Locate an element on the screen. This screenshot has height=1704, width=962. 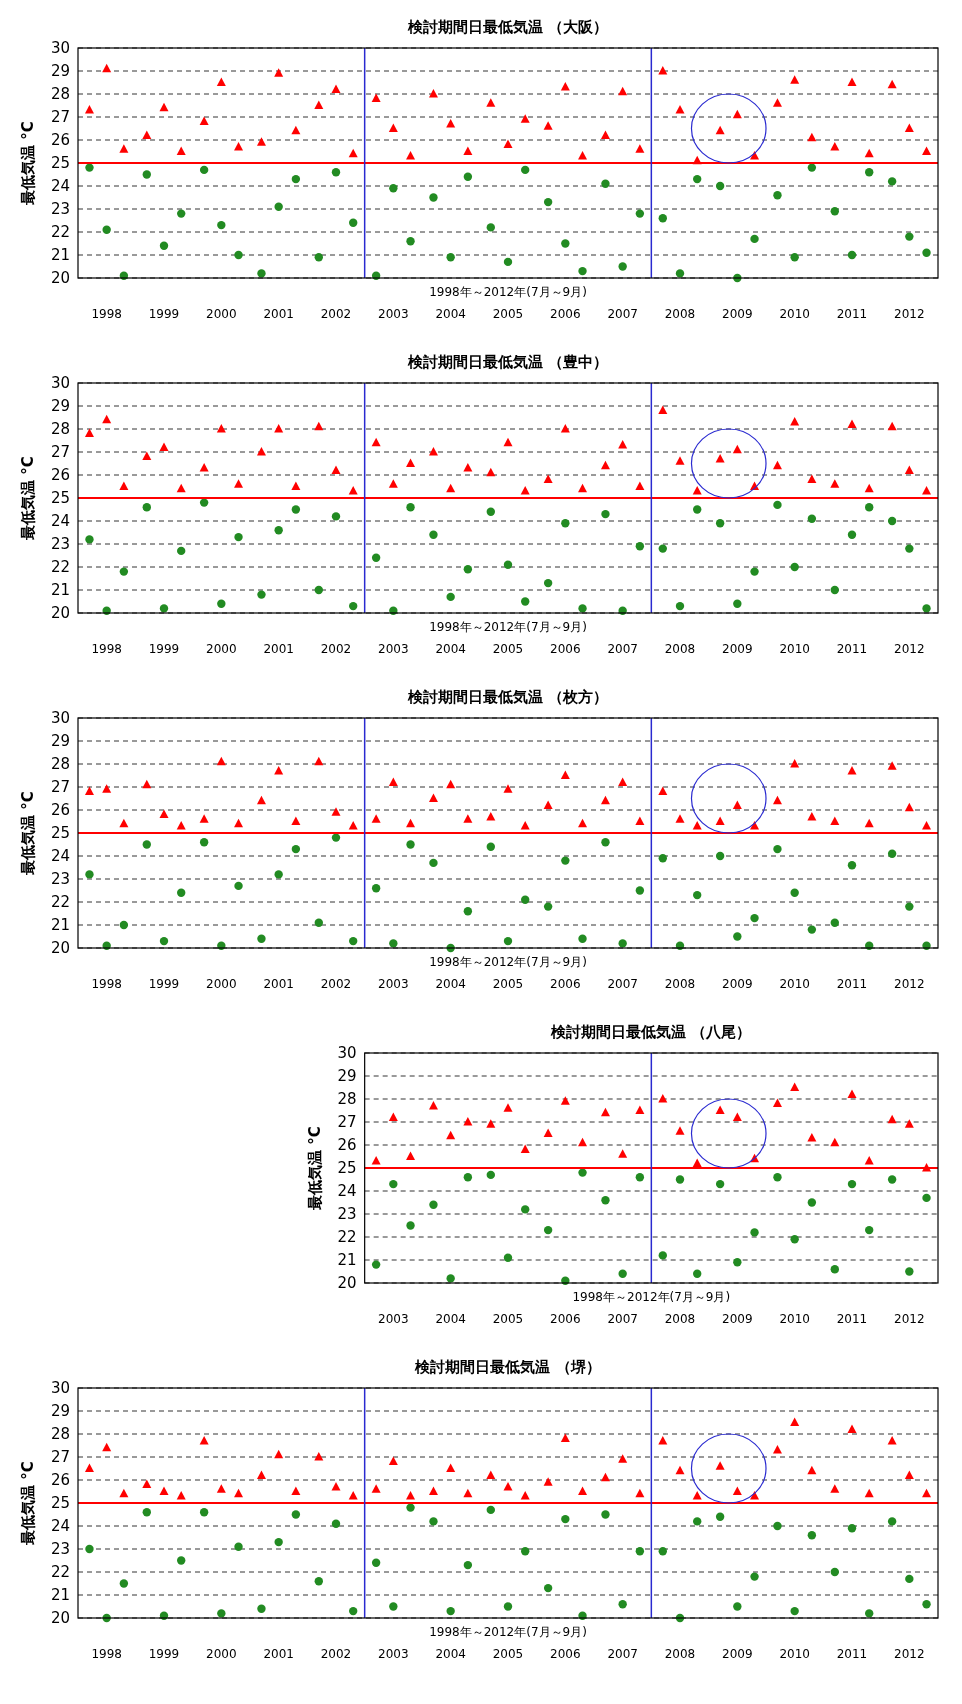
y-tick-label: 28 is located at coordinates (60, 94).